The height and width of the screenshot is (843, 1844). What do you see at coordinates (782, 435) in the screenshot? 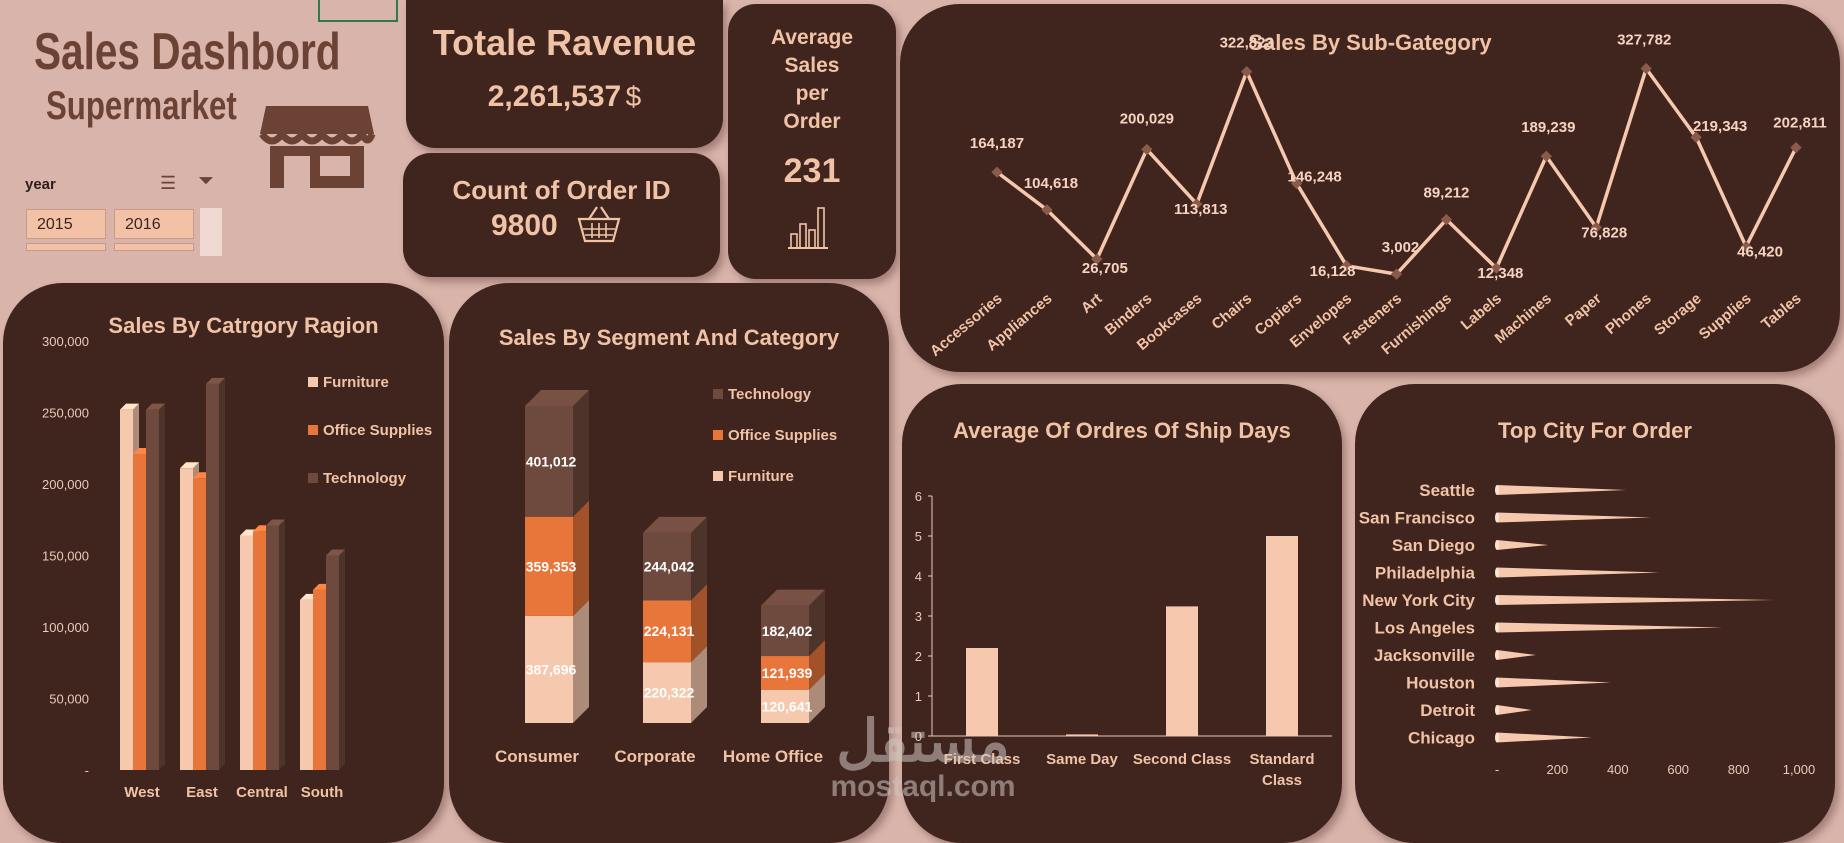
I see `segment-legend-label: Office Supplies` at bounding box center [782, 435].